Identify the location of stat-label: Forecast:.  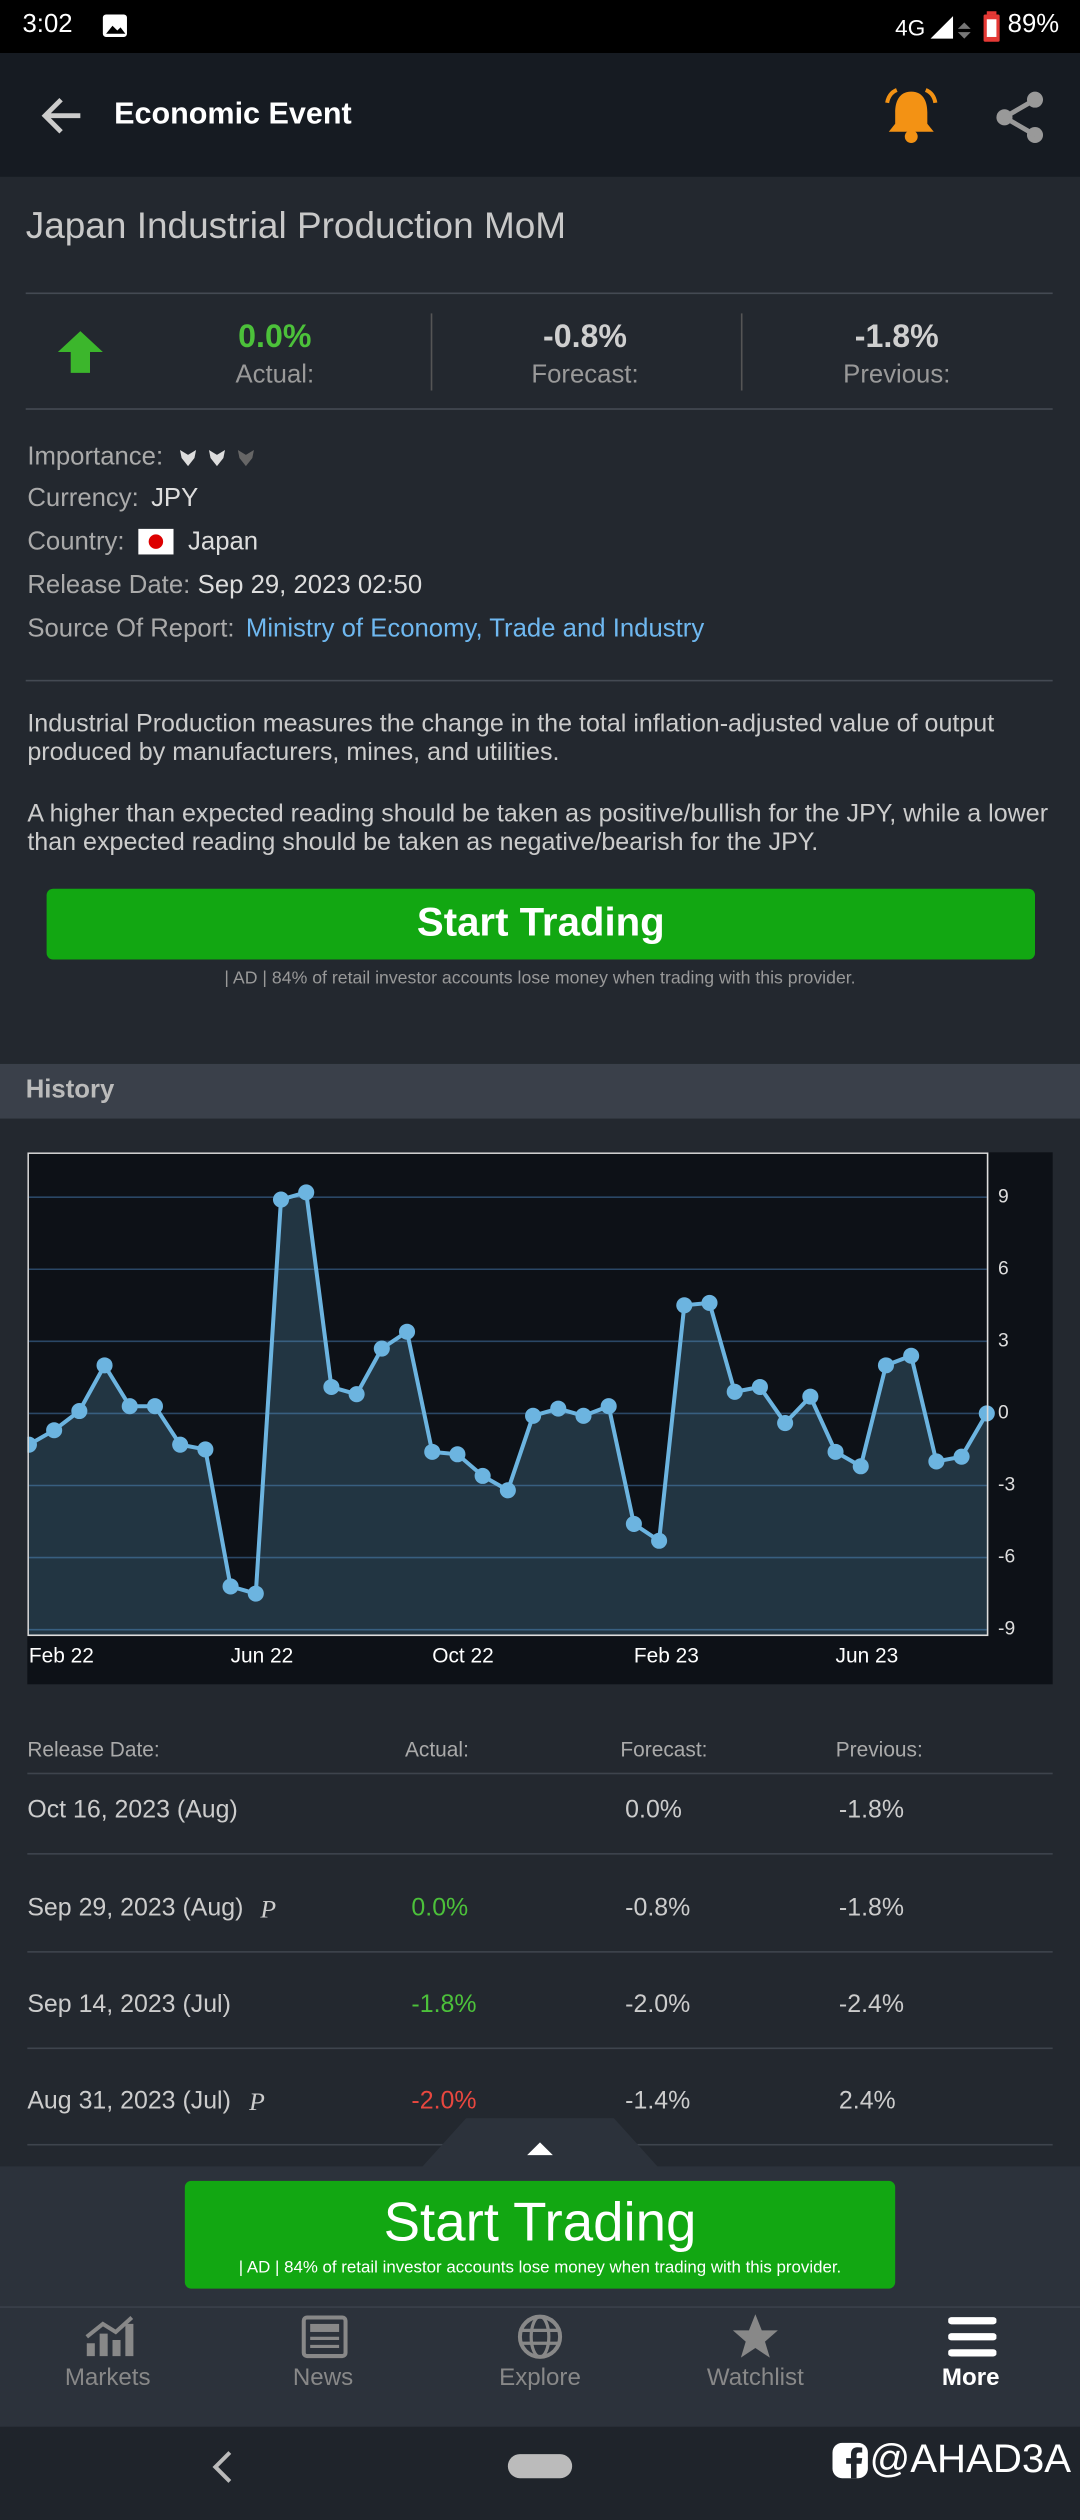
(585, 375).